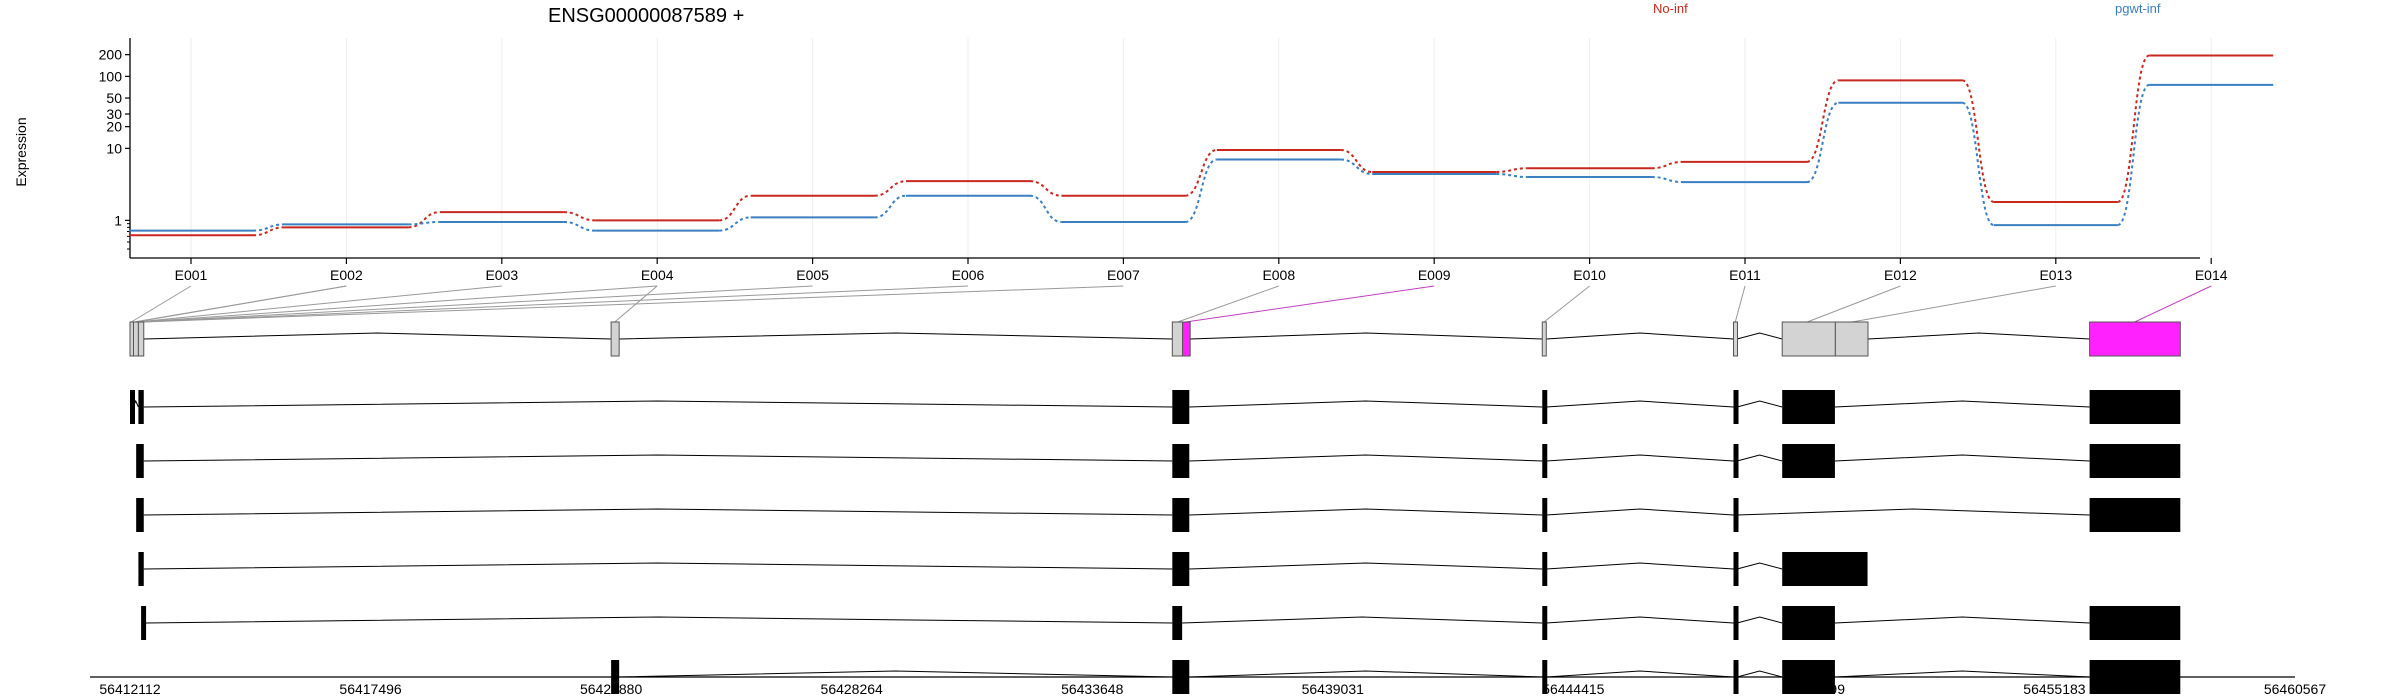  I want to click on x-tick-label-e004: E004, so click(657, 275).